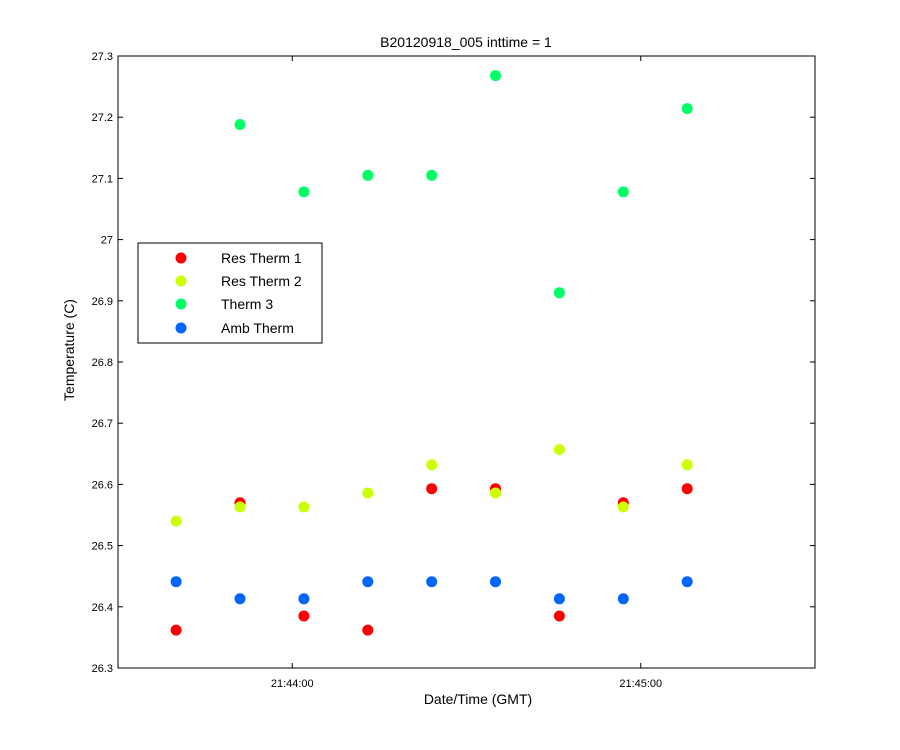 Image resolution: width=900 pixels, height=750 pixels. I want to click on y-tick-label: 27, so click(107, 241).